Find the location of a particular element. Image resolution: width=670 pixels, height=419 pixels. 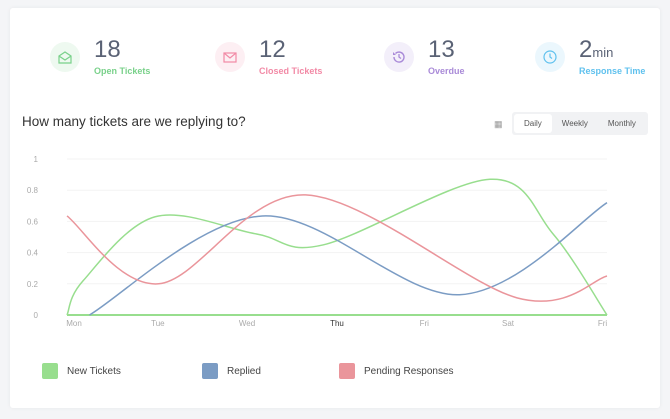

legend-label: Pending Responses is located at coordinates (409, 371).